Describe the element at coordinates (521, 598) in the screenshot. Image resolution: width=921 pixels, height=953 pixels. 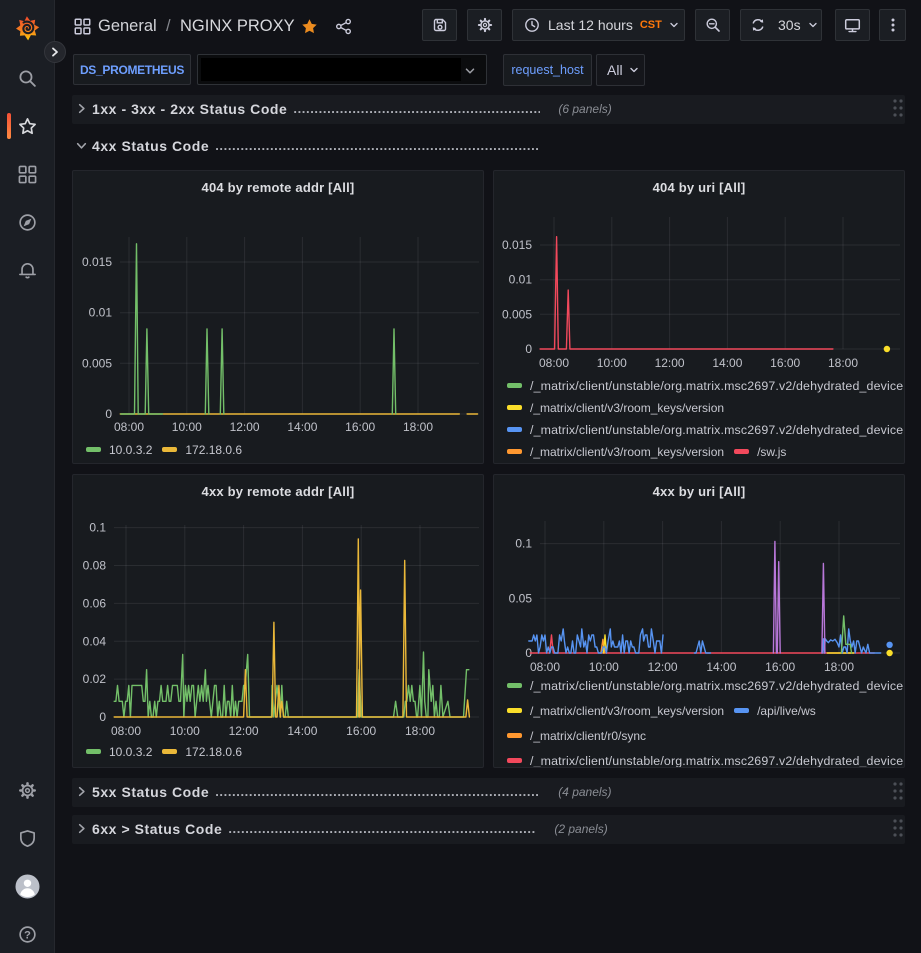
I see `svg-text: 0.05` at that location.